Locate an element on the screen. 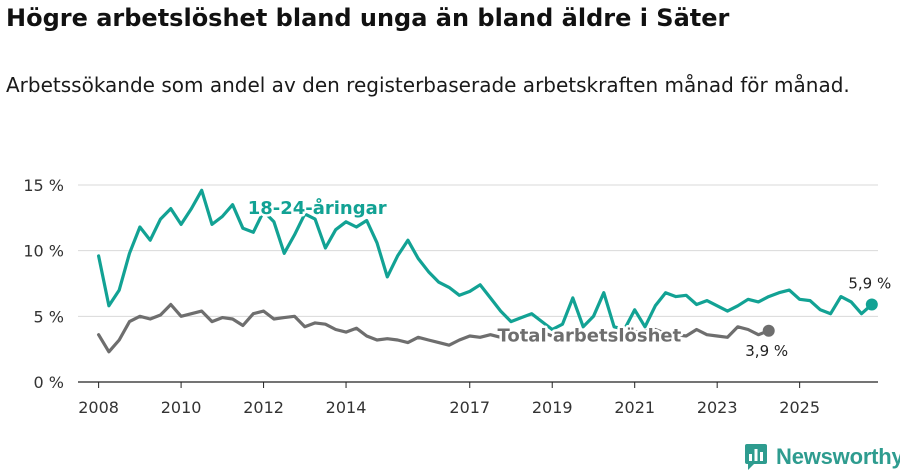 Image resolution: width=900 pixels, height=474 pixels. x-axis: 2008 2010 2012 2014 2017 2019 2021 2023 2025 is located at coordinates (478, 399).